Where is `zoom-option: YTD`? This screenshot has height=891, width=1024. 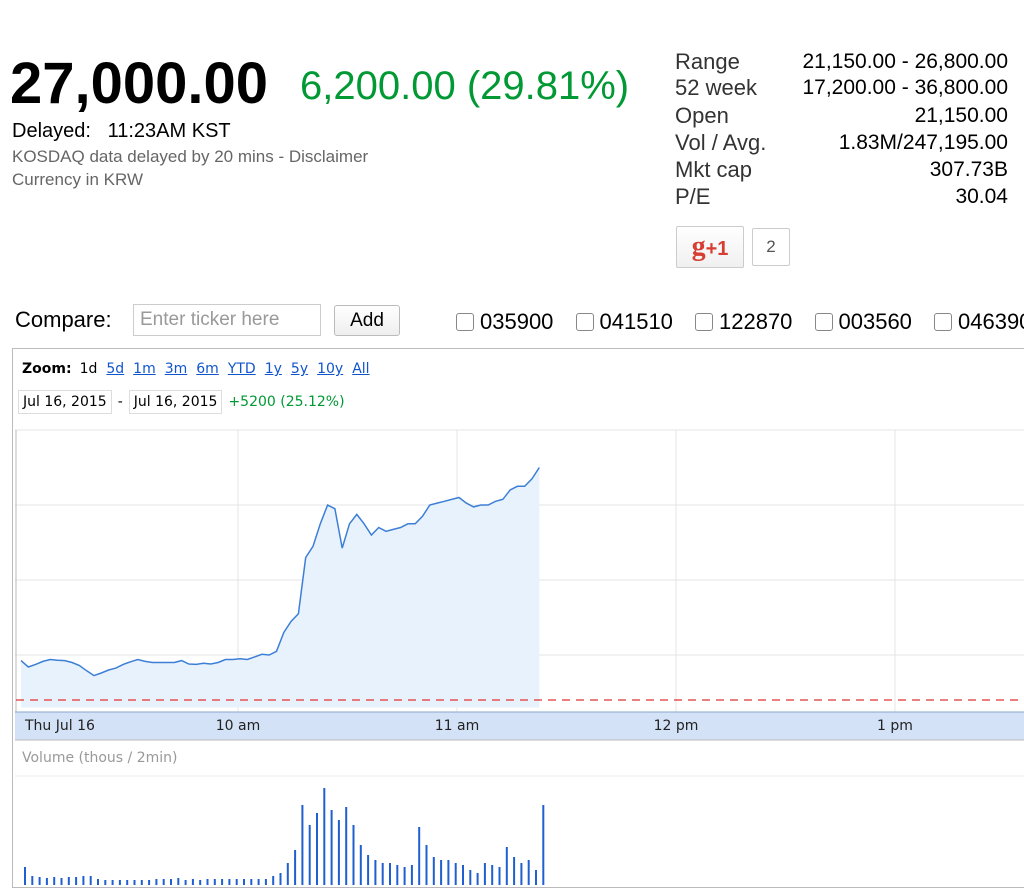 zoom-option: YTD is located at coordinates (241, 369).